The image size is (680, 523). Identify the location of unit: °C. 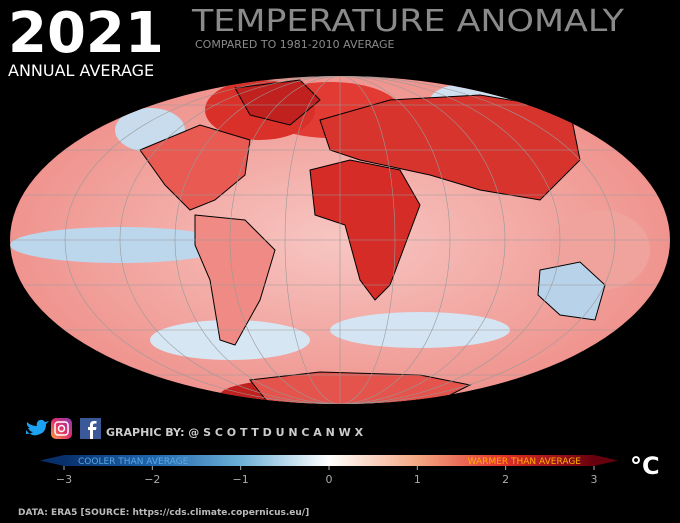
(645, 466).